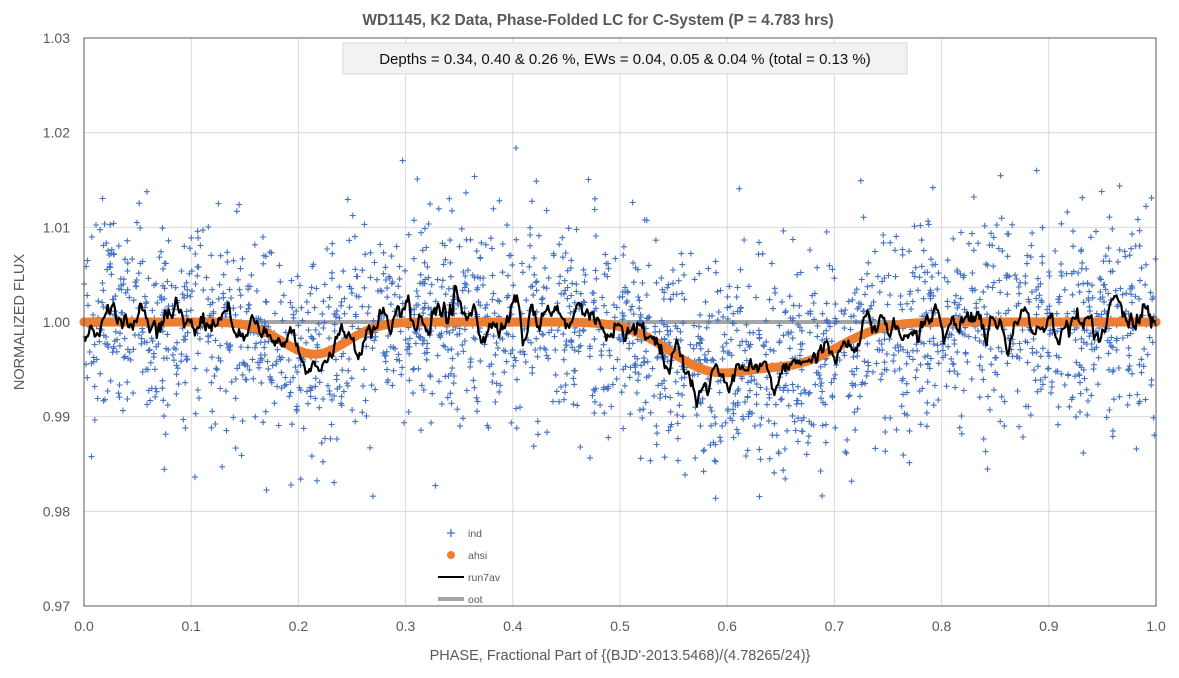 This screenshot has width=1179, height=678. I want to click on x-tick-label: 0.9, so click(1049, 626).